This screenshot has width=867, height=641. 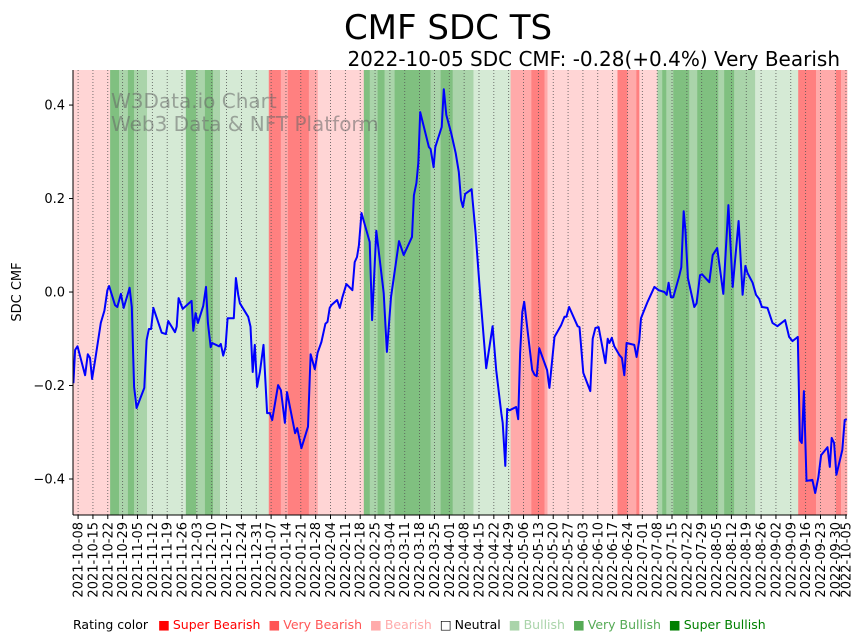 What do you see at coordinates (242, 560) in the screenshot?
I see `x-tick-label: 2021-12-24` at bounding box center [242, 560].